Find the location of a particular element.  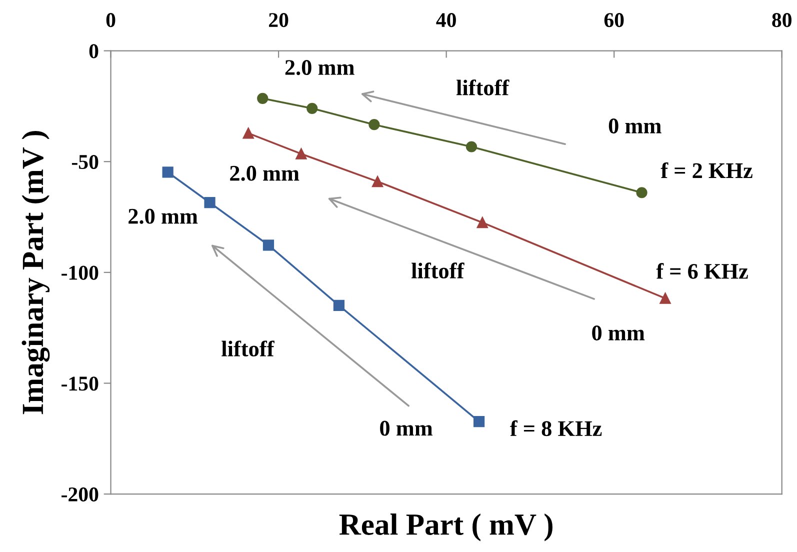

x-tick-label: 0 is located at coordinates (111, 20).